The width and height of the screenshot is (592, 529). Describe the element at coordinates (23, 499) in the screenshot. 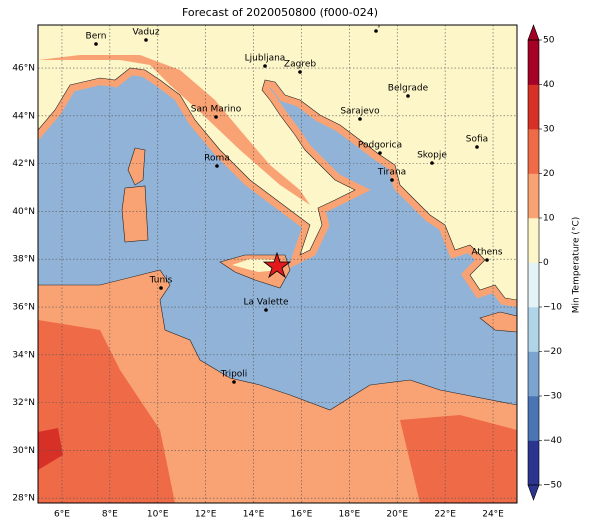

I see `lat-tick-label: 28°N` at that location.